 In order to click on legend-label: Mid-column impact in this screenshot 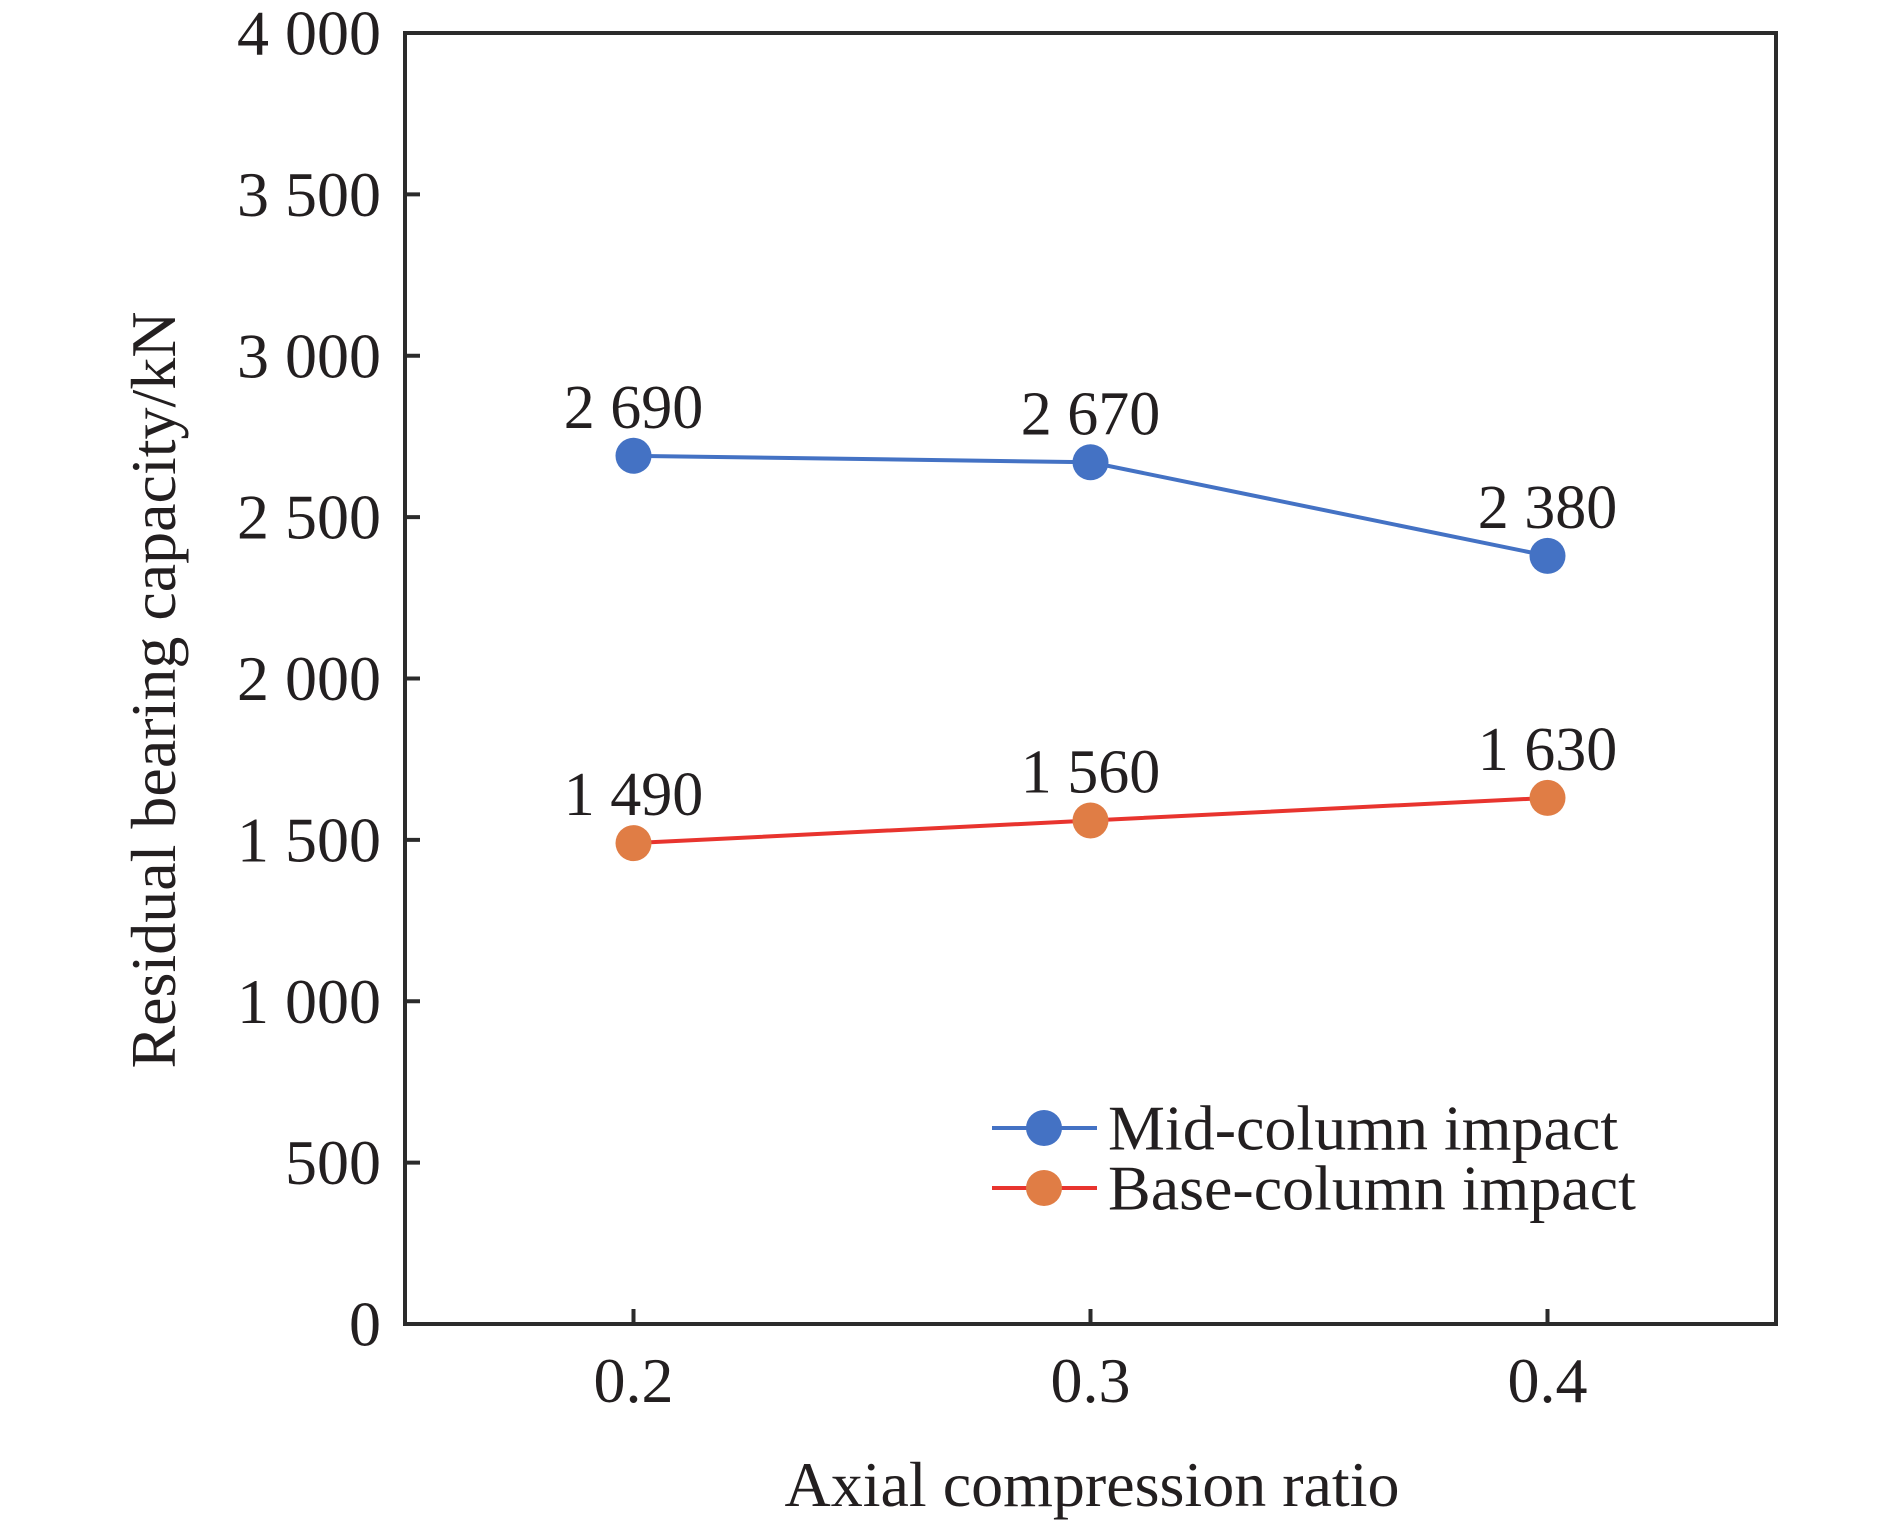, I will do `click(1363, 1128)`.